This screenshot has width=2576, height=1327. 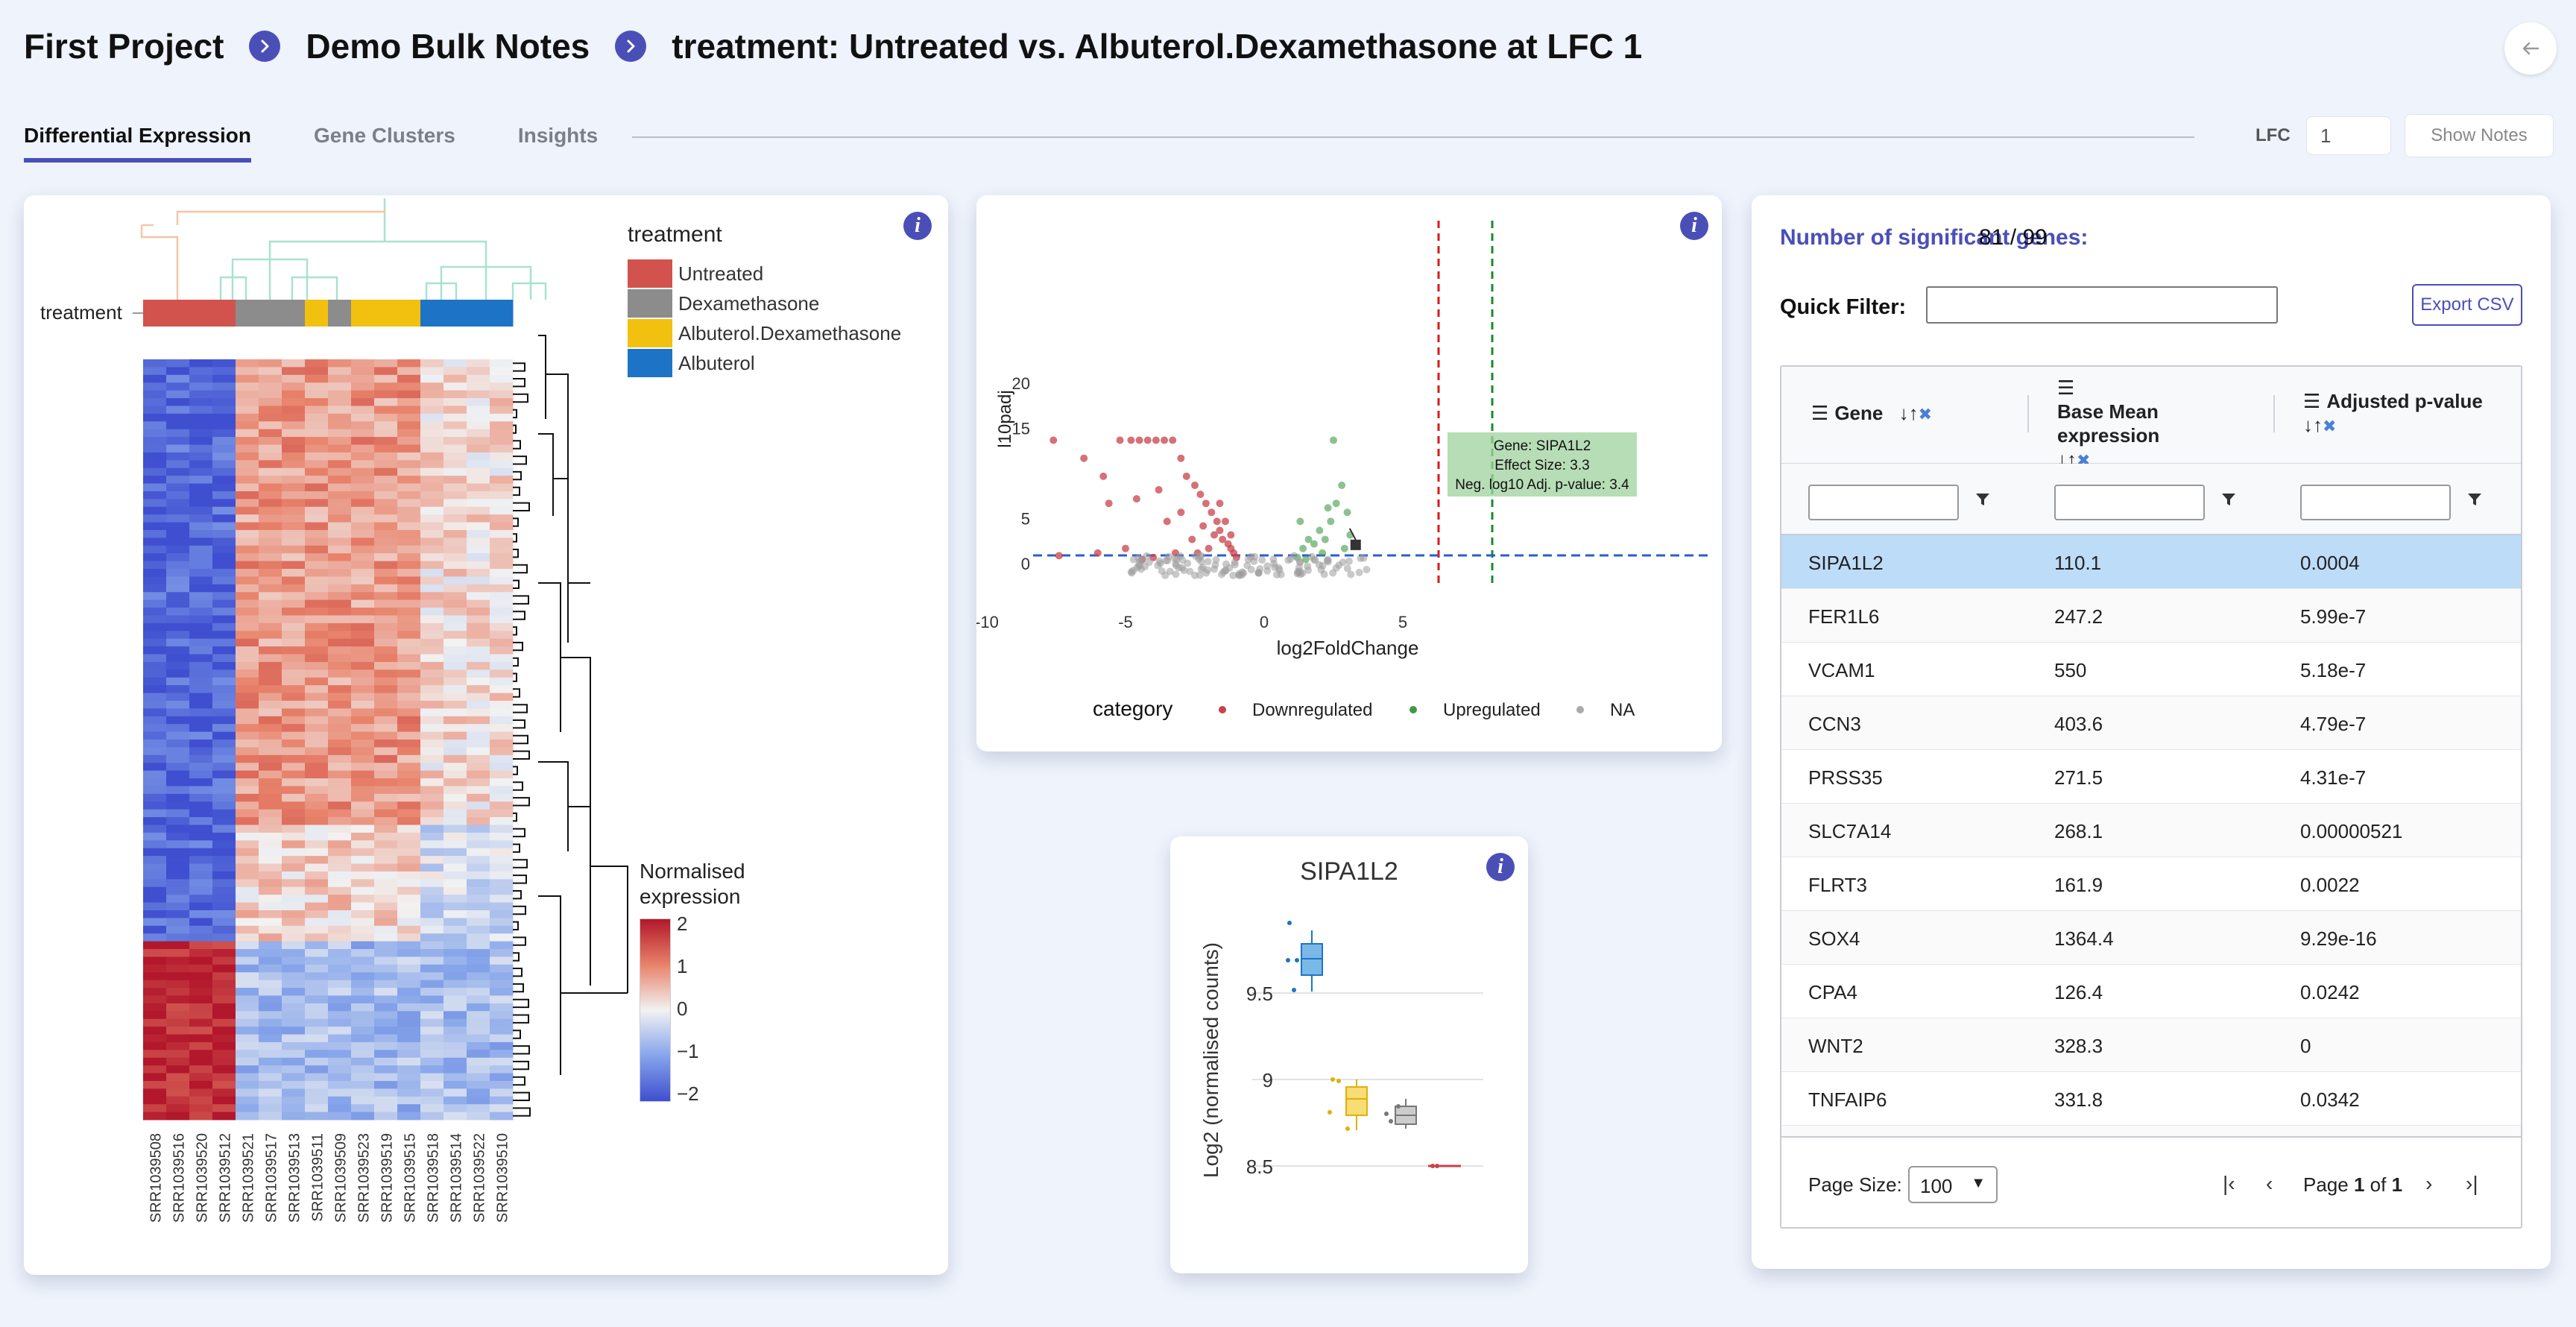 I want to click on table-row: PRSS35 271.5 4.31e-7, so click(x=2151, y=777).